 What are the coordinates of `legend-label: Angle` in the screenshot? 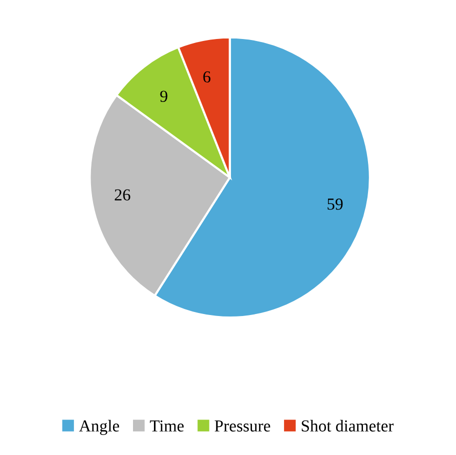 It's located at (99, 427).